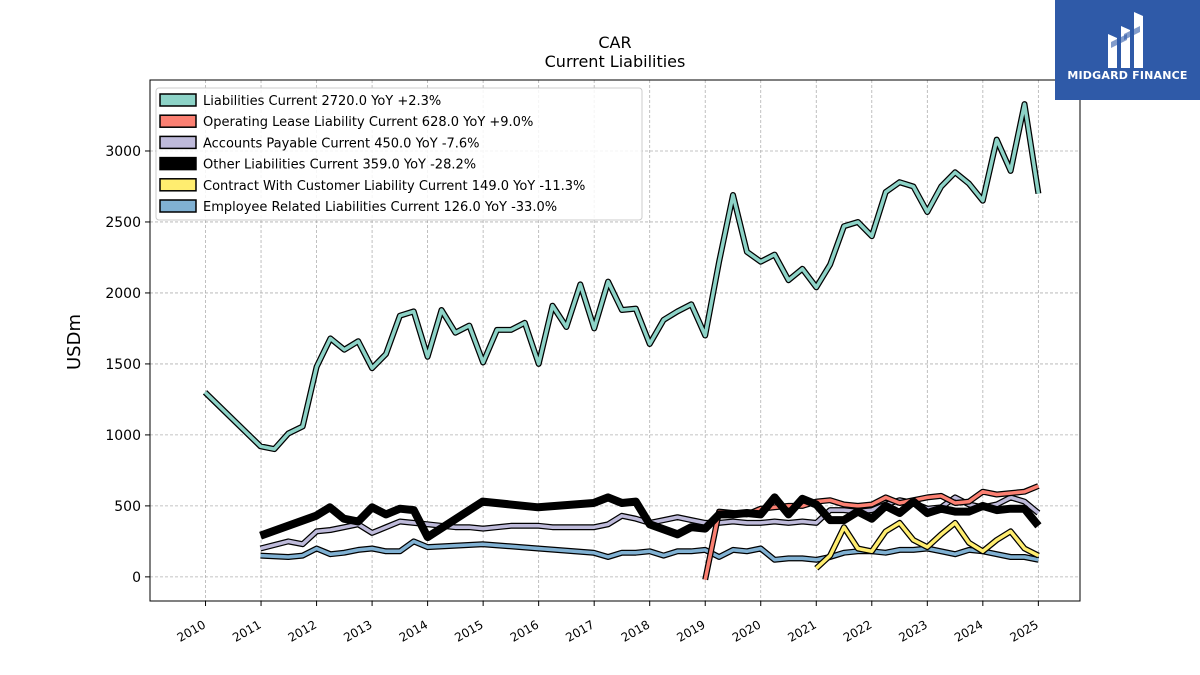 The image size is (1200, 675). Describe the element at coordinates (357, 630) in the screenshot. I see `x-tick-label: 2013` at that location.